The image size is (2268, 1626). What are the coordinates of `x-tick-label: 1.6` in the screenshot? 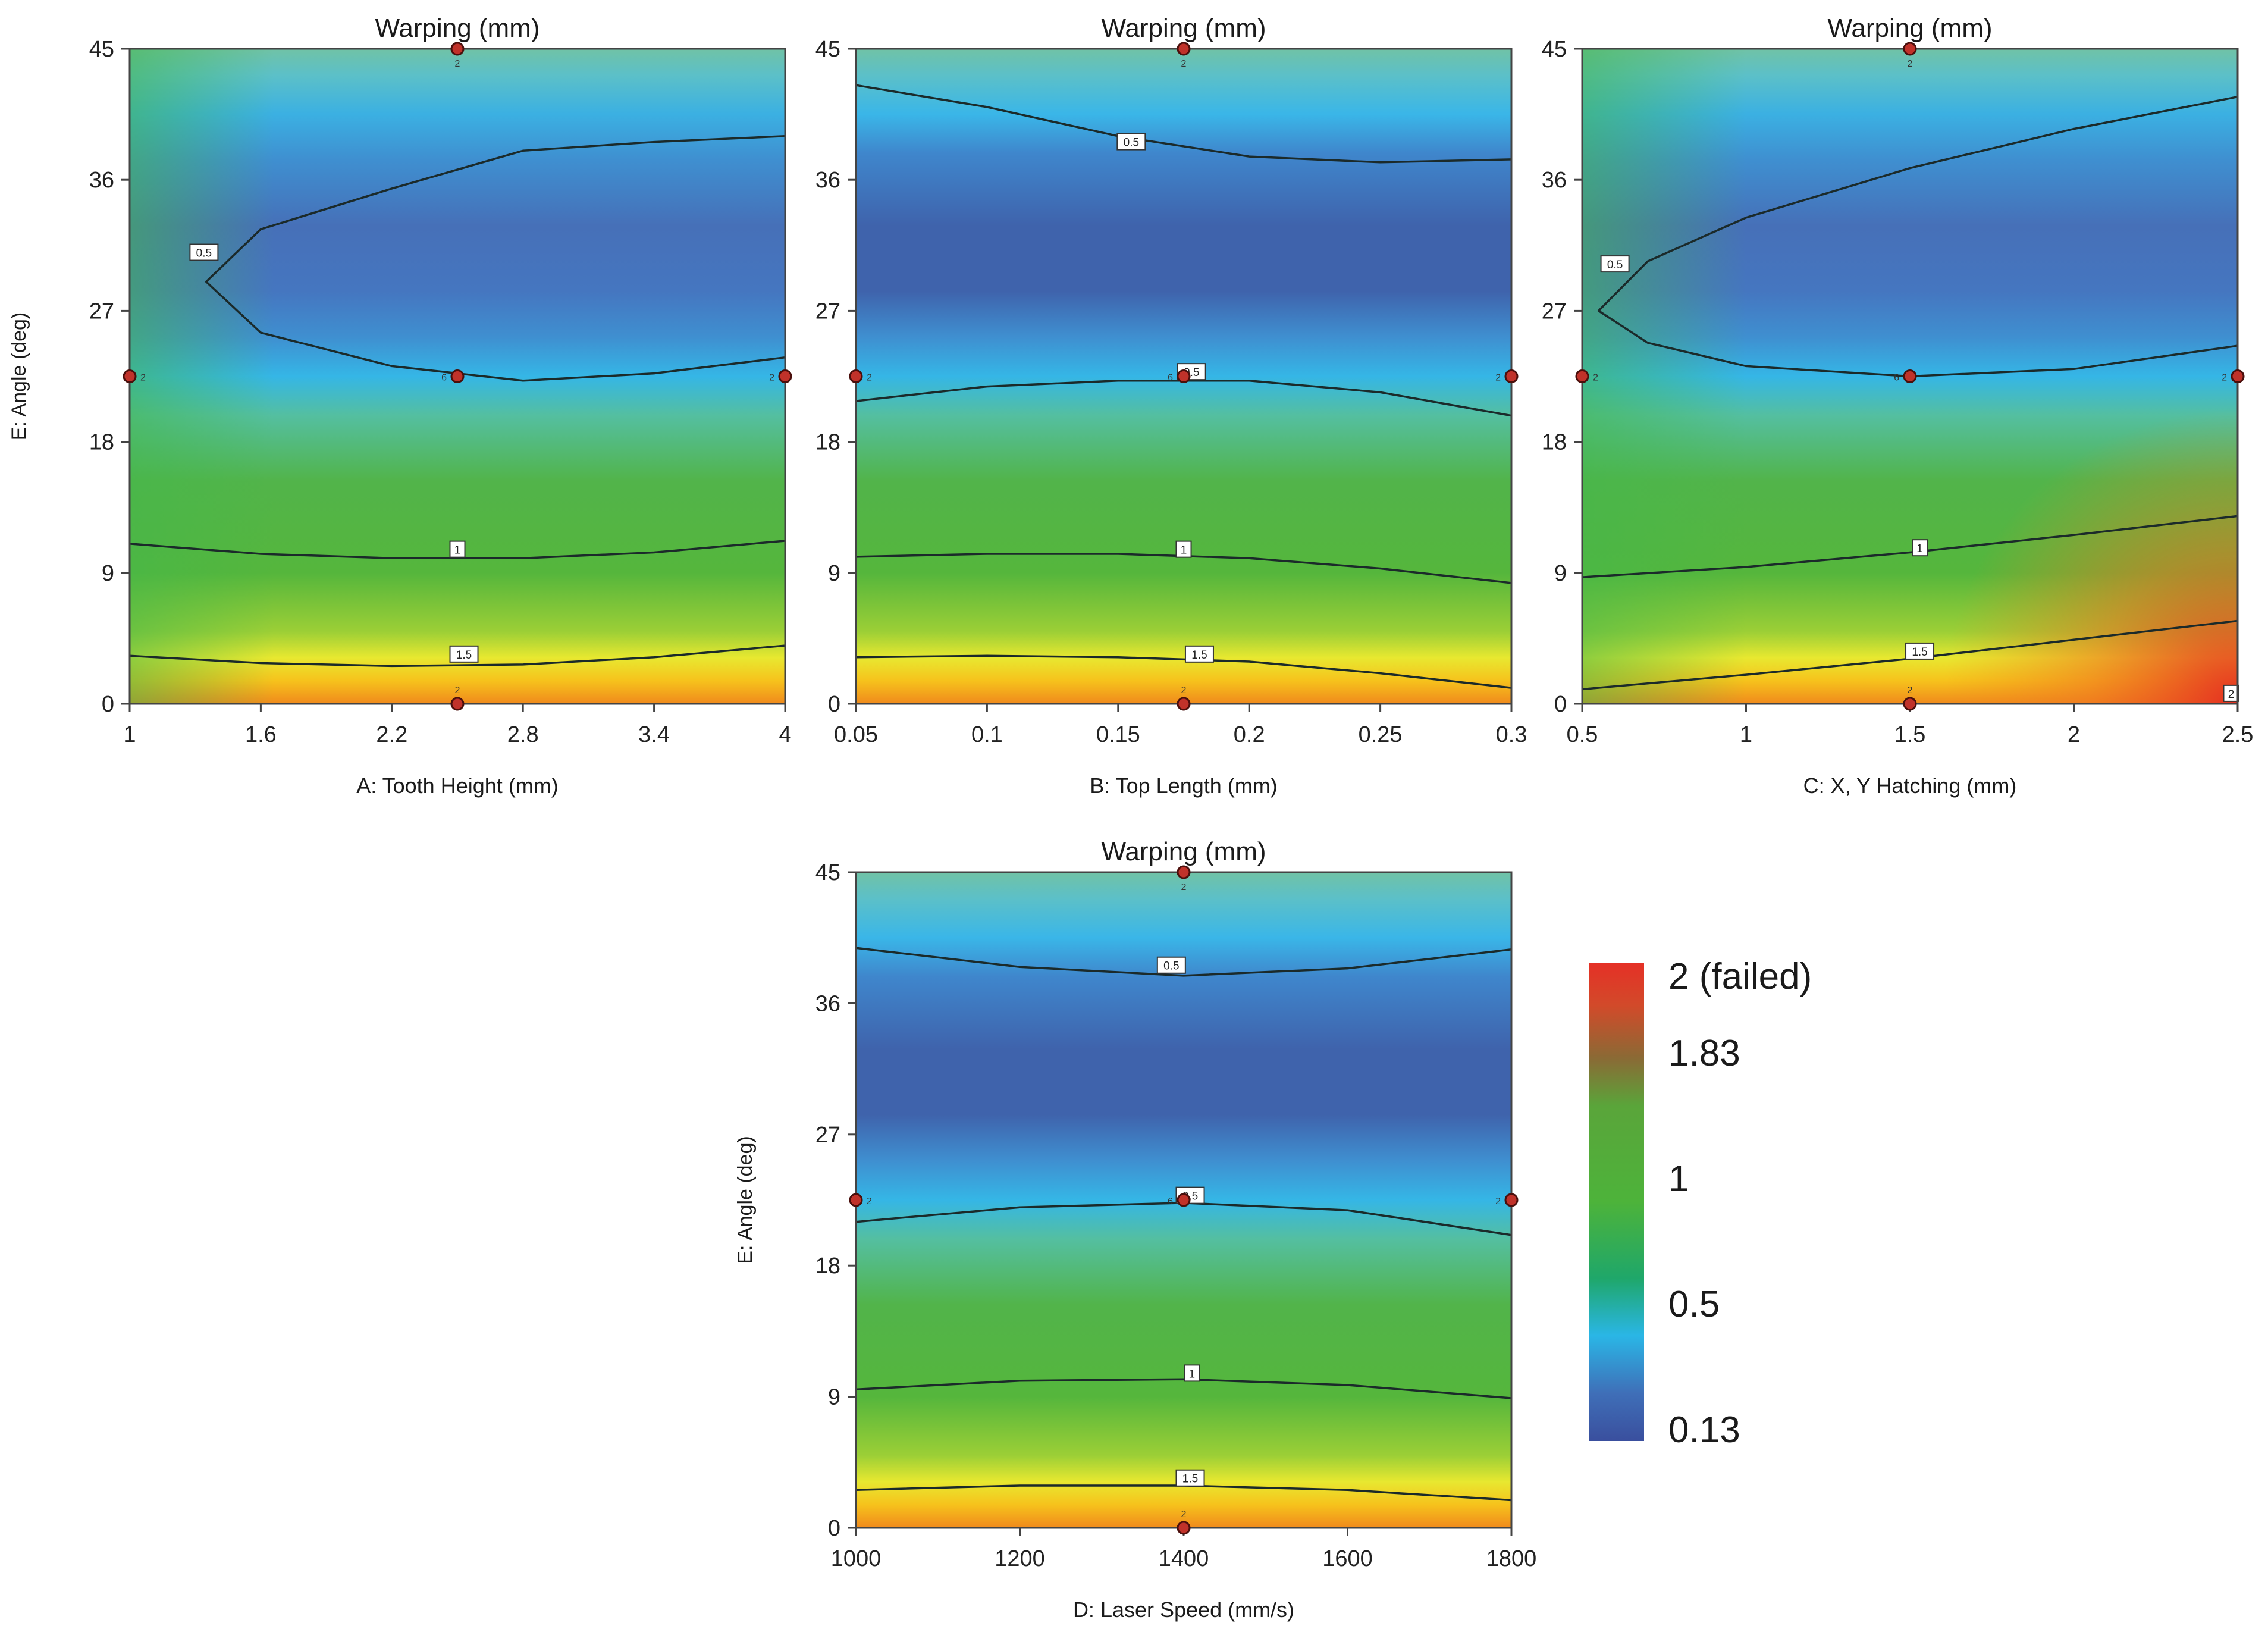 It's located at (261, 735).